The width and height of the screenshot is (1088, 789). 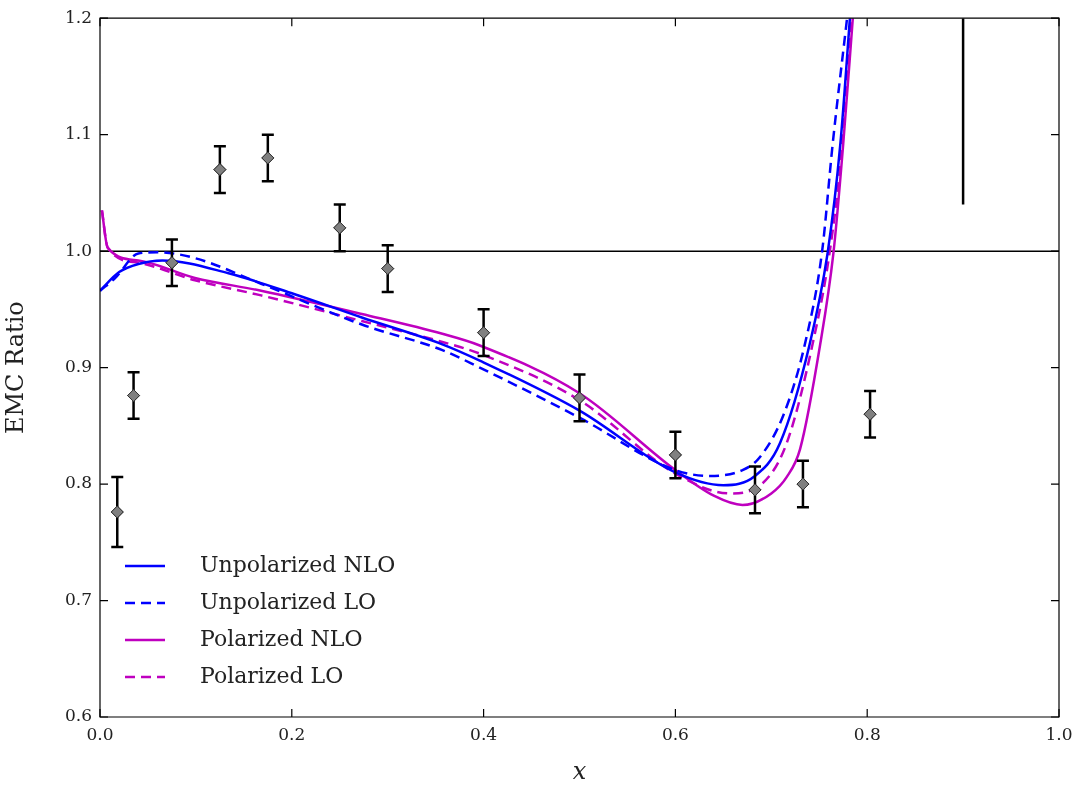 I want to click on y-tick-label: 0.8, so click(x=78, y=482).